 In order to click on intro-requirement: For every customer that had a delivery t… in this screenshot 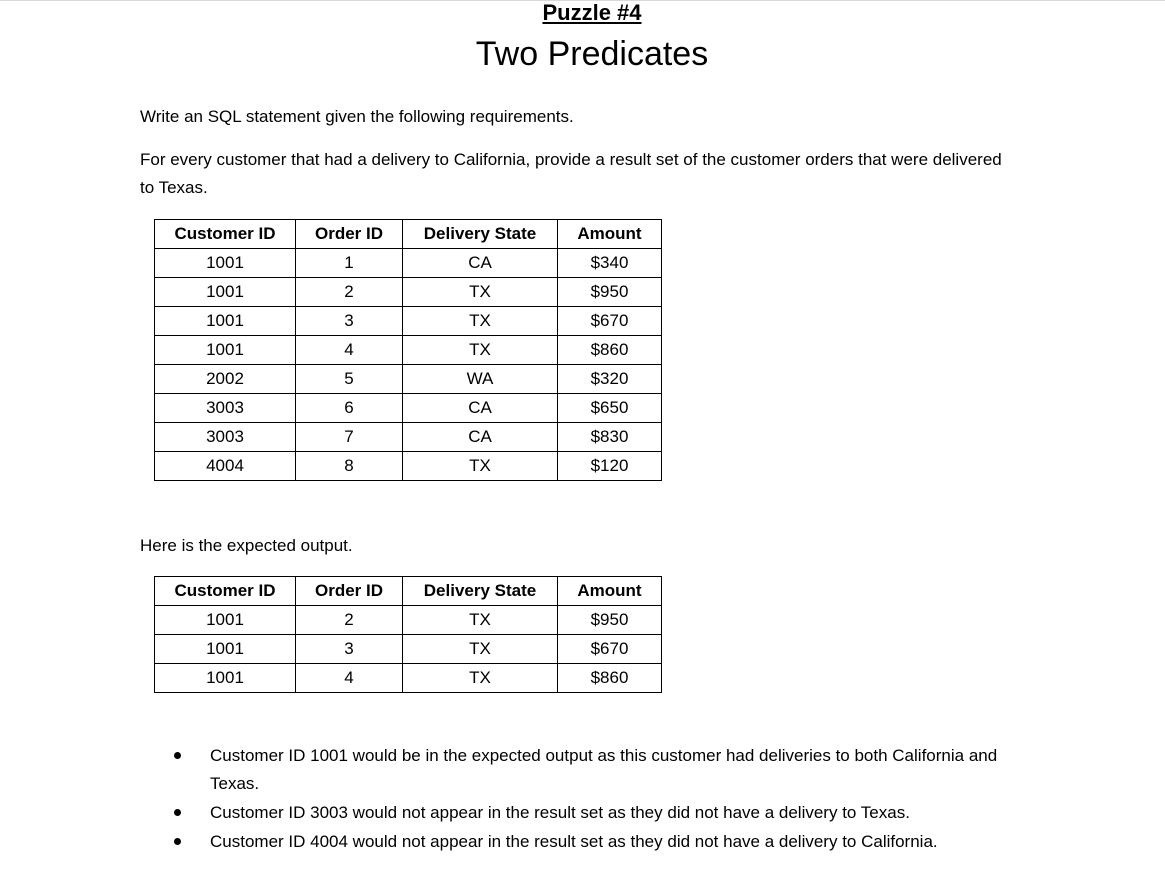, I will do `click(571, 173)`.